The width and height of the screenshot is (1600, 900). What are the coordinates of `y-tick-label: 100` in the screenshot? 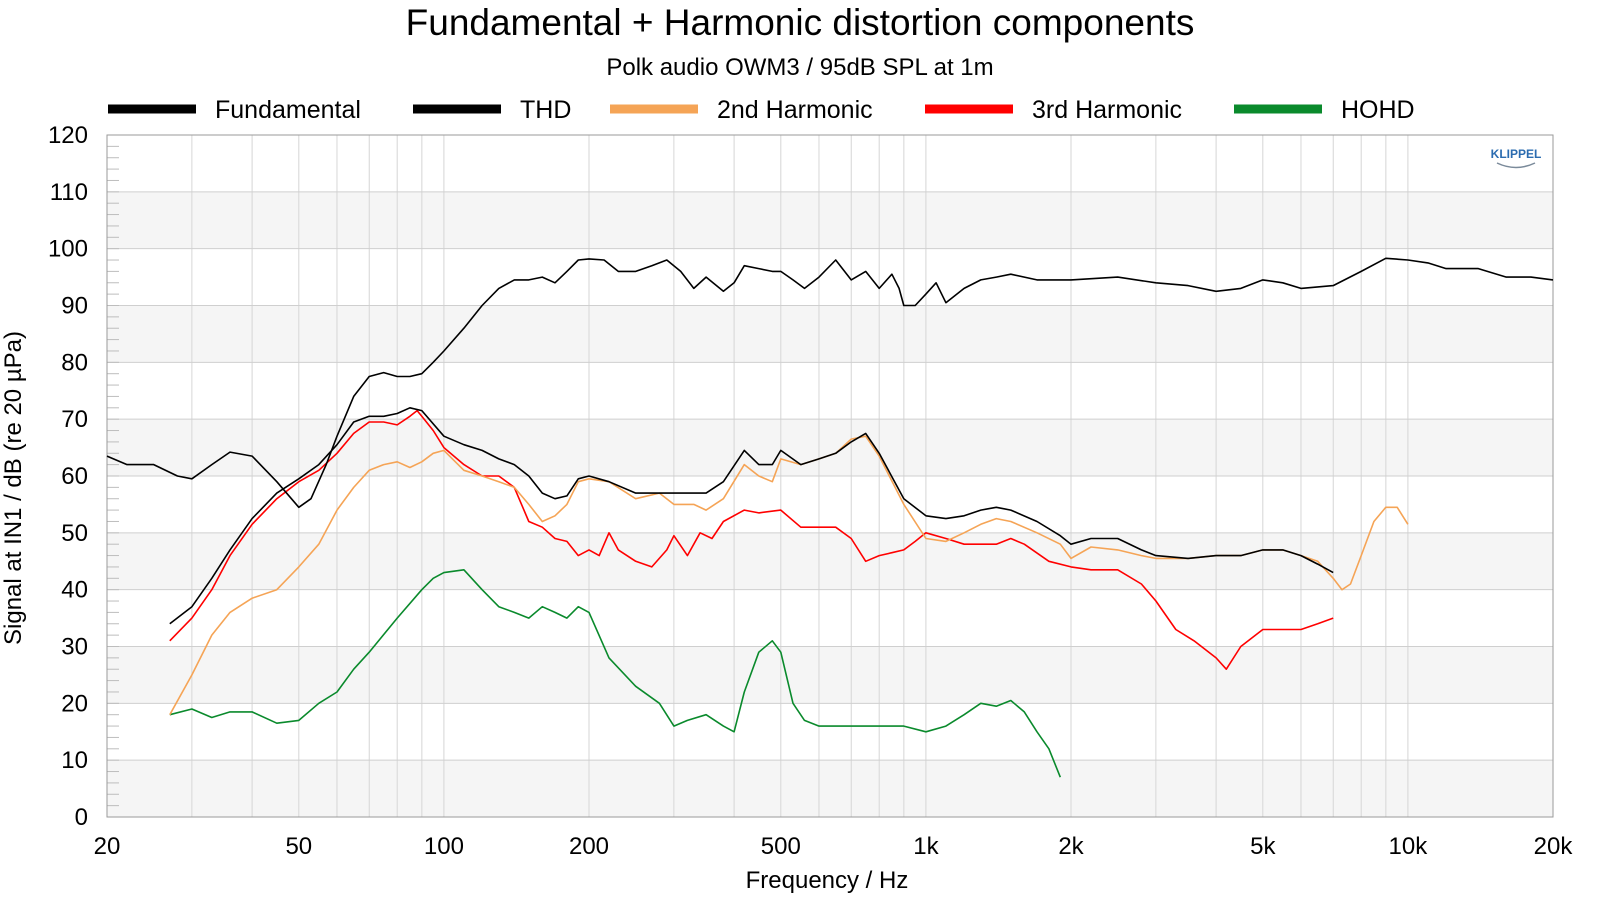 It's located at (68, 249).